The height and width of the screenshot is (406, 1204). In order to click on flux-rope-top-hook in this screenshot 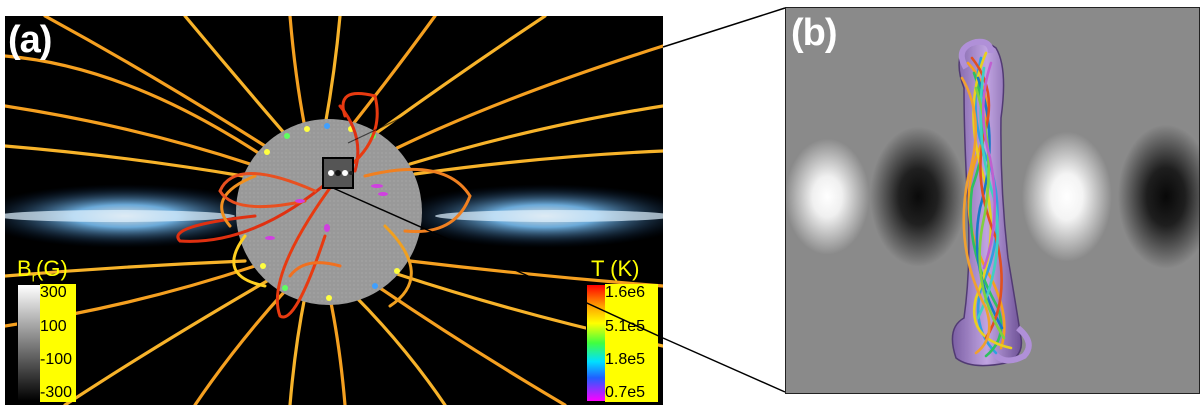, I will do `click(976, 54)`.